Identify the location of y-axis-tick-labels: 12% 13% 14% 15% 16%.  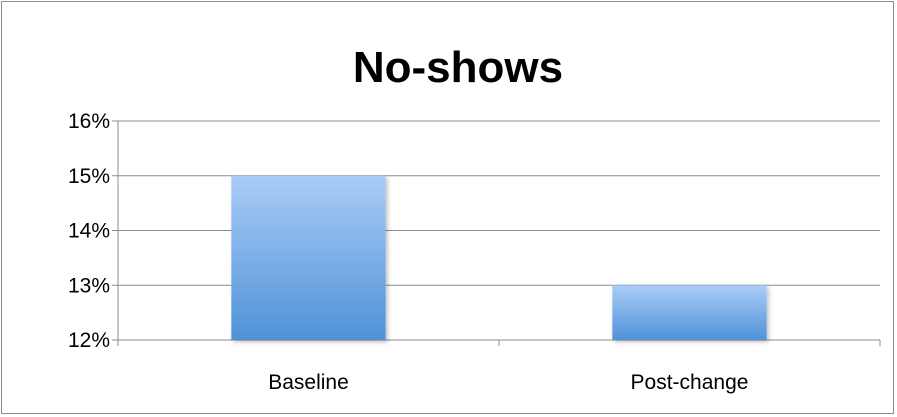
(89, 231).